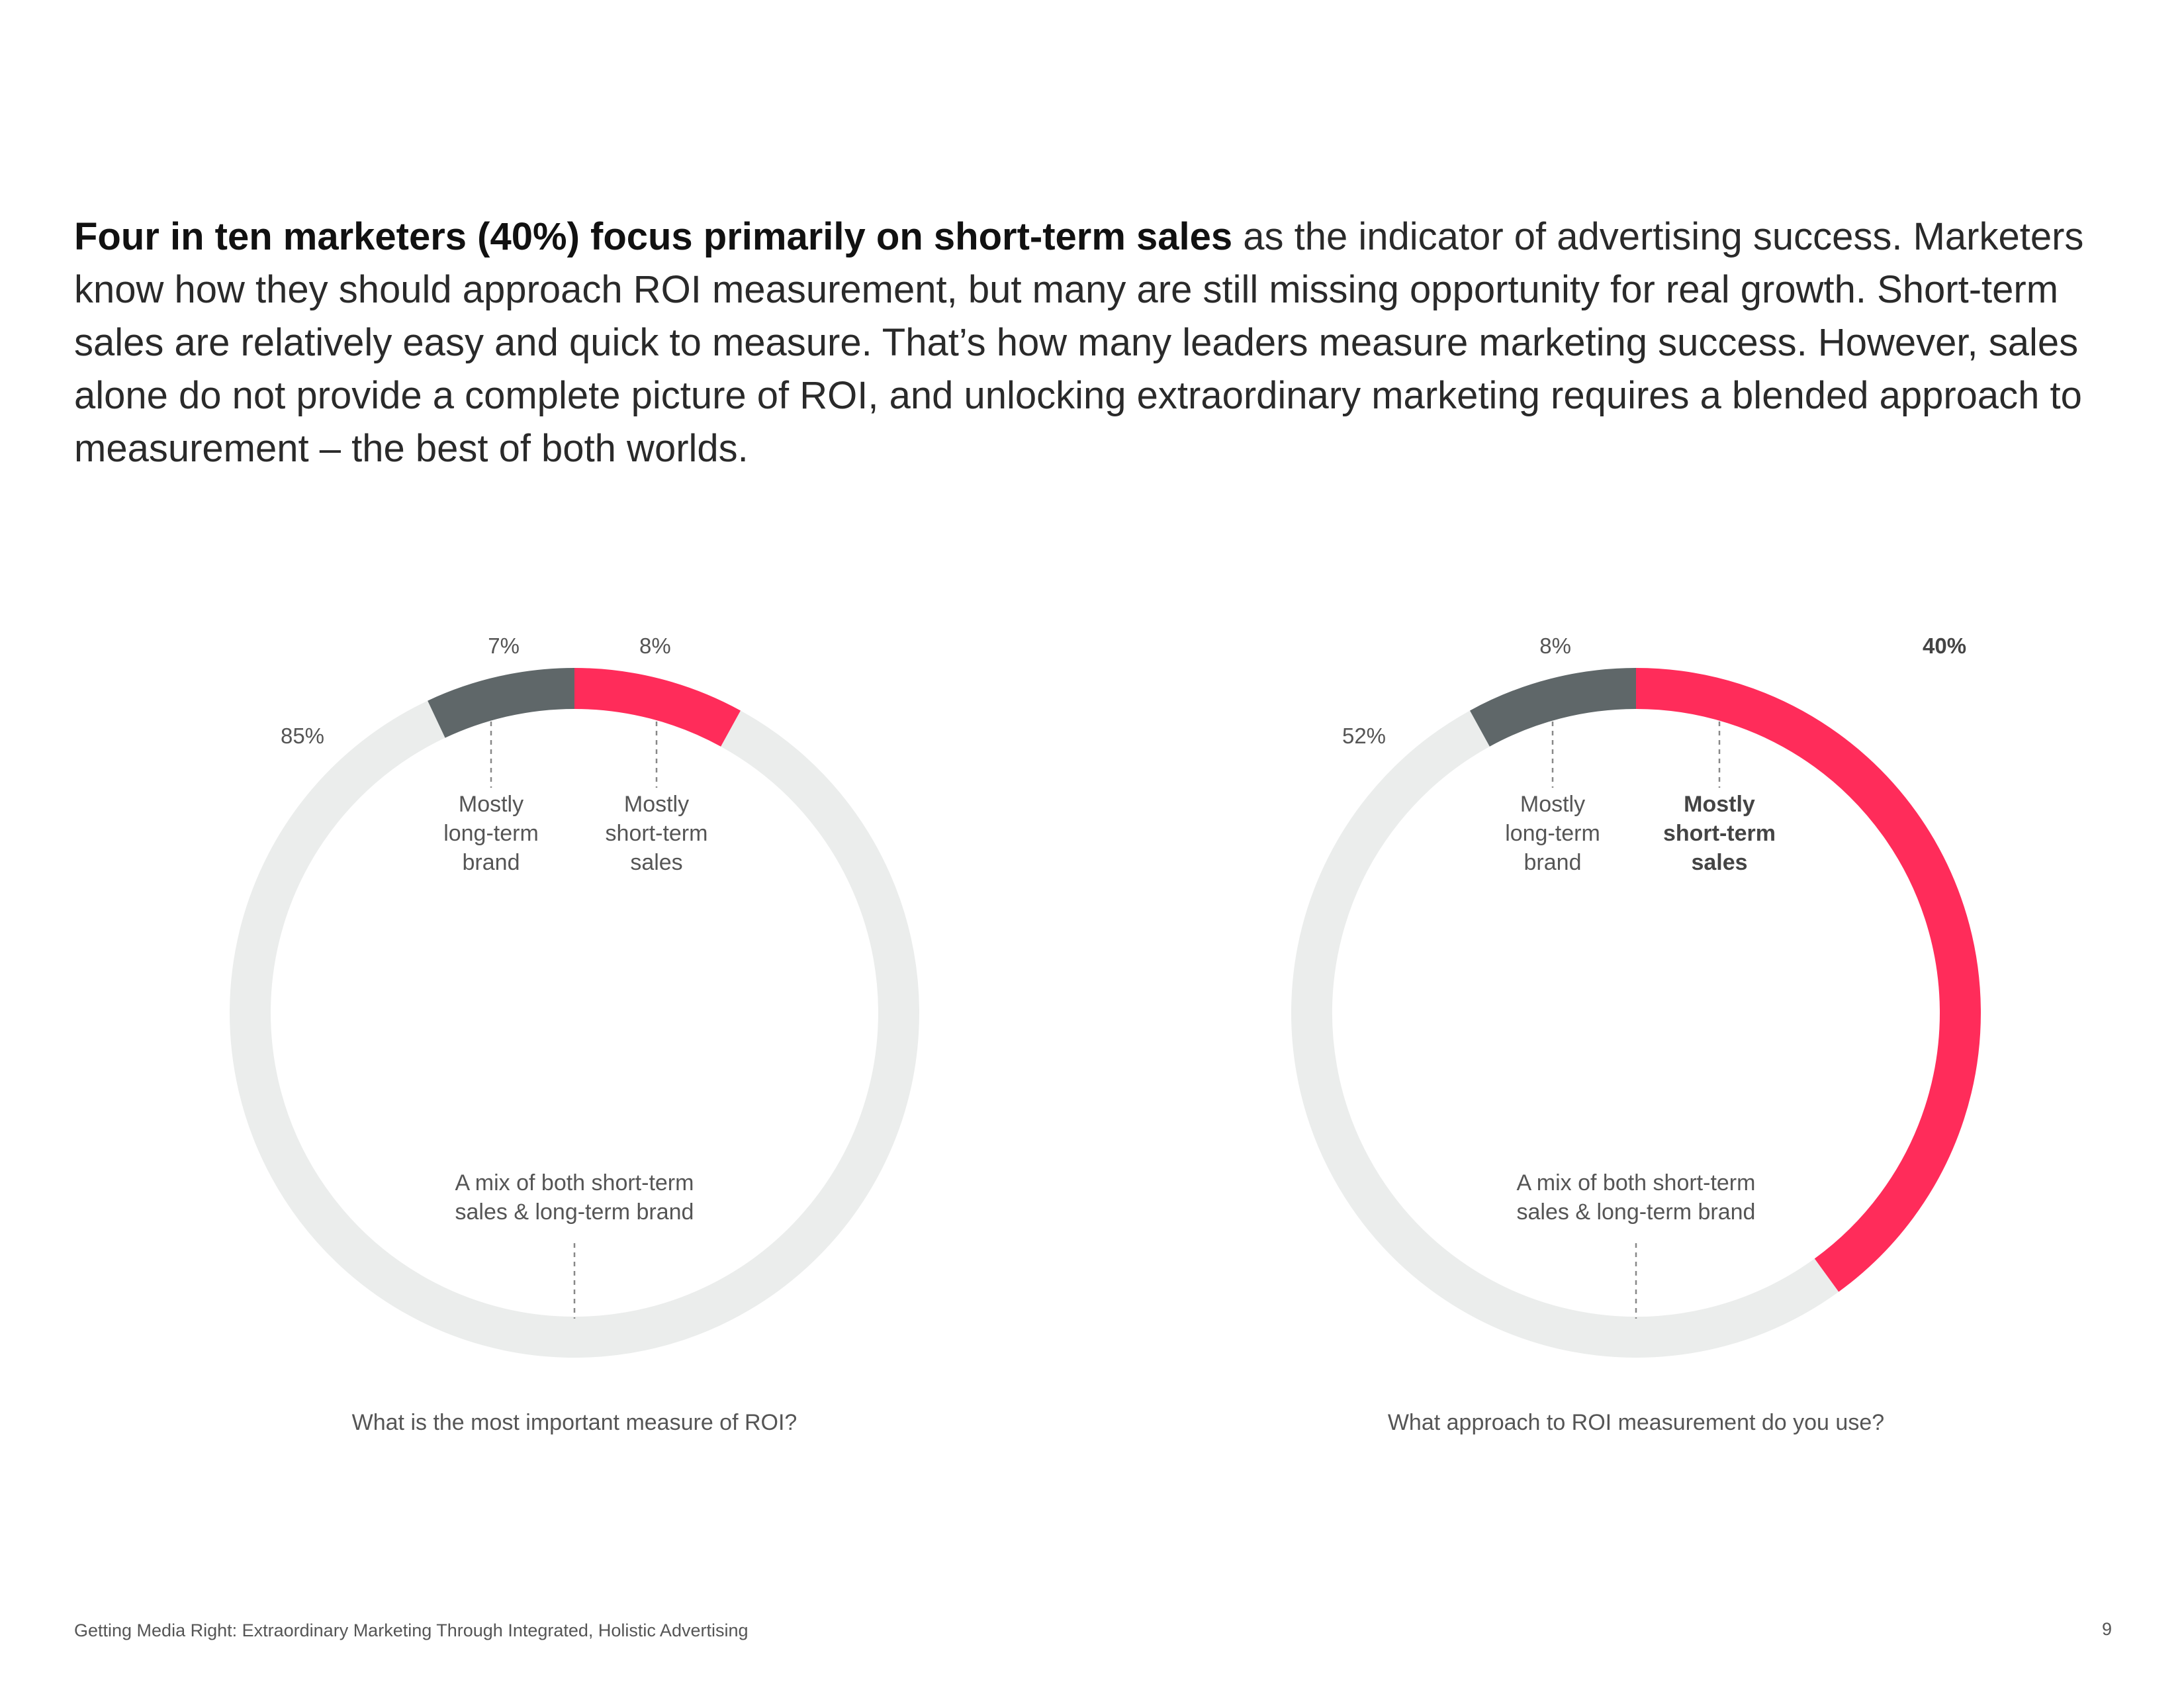  What do you see at coordinates (1555, 645) in the screenshot?
I see `value-label-long-term: 8%` at bounding box center [1555, 645].